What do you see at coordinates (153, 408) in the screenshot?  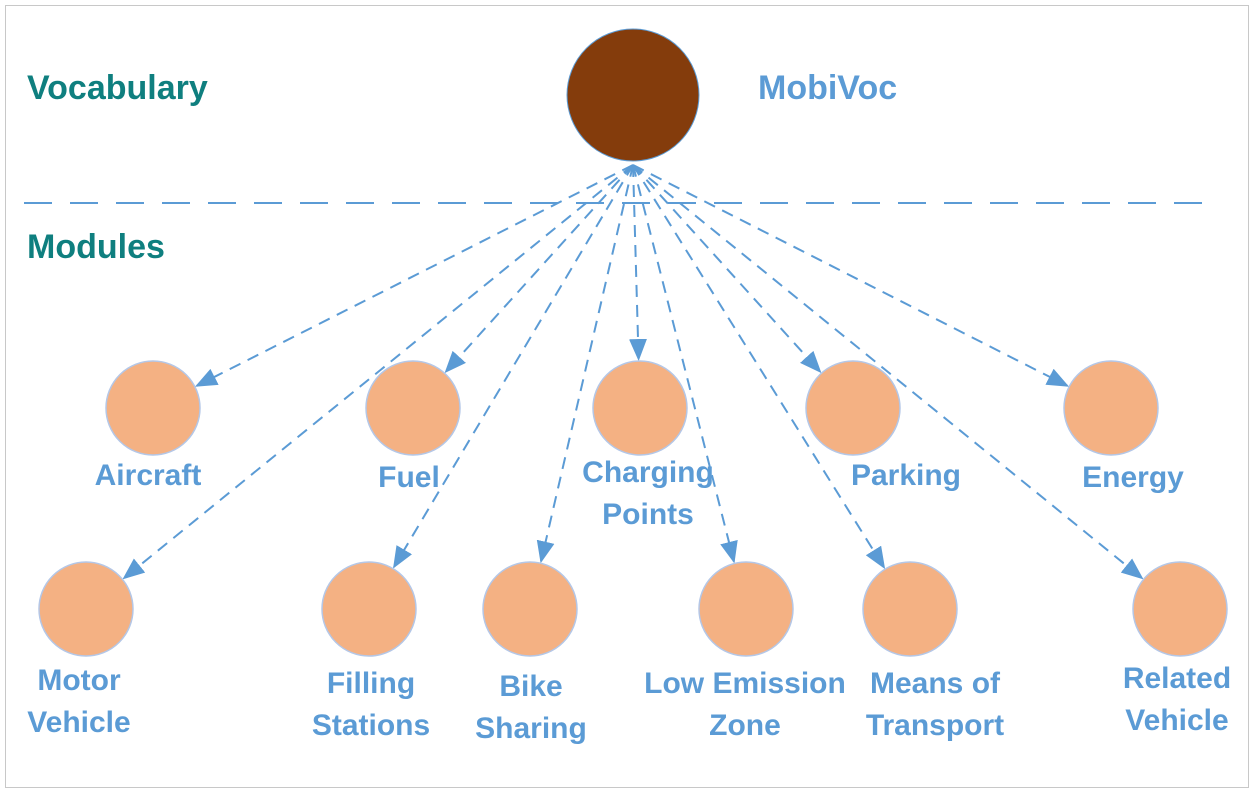 I see `aircraft-node` at bounding box center [153, 408].